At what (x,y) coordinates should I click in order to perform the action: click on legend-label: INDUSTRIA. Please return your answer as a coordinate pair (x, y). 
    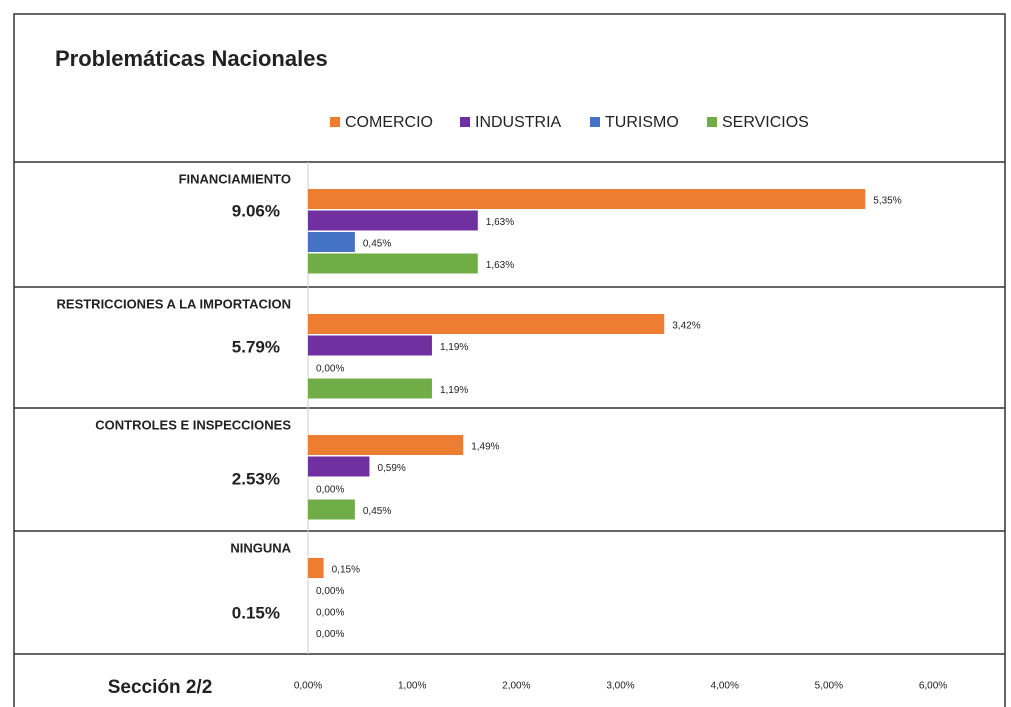
    Looking at the image, I should click on (518, 122).